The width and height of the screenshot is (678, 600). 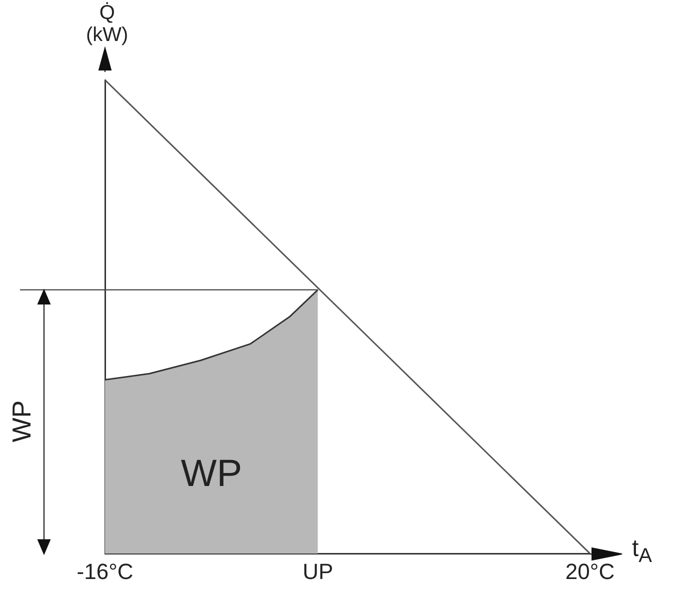 I want to click on y-axis-title: Q̇ (kW), so click(x=107, y=24).